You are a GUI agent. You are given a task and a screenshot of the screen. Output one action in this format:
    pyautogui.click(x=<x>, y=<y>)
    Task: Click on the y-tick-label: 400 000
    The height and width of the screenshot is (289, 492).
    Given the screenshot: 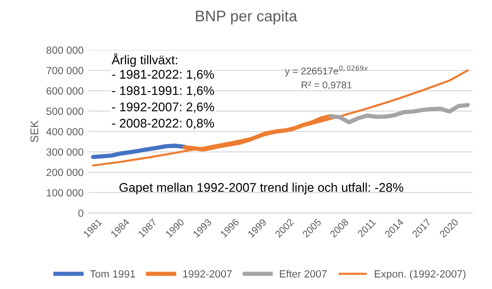 What is the action you would take?
    pyautogui.click(x=65, y=132)
    